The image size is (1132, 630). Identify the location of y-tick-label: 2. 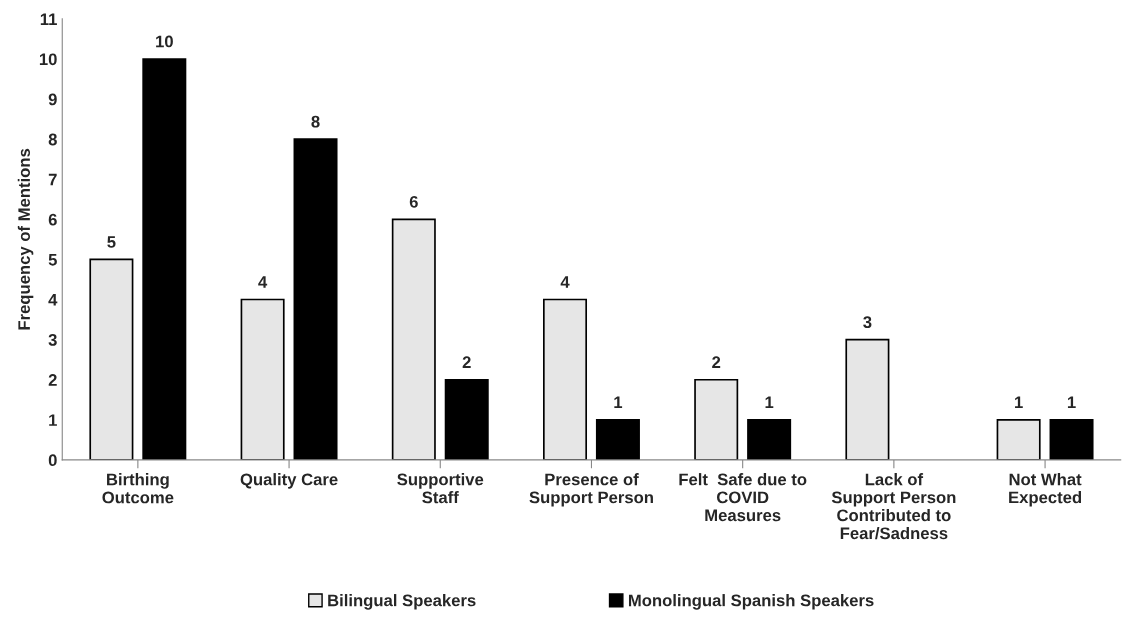
(52, 380).